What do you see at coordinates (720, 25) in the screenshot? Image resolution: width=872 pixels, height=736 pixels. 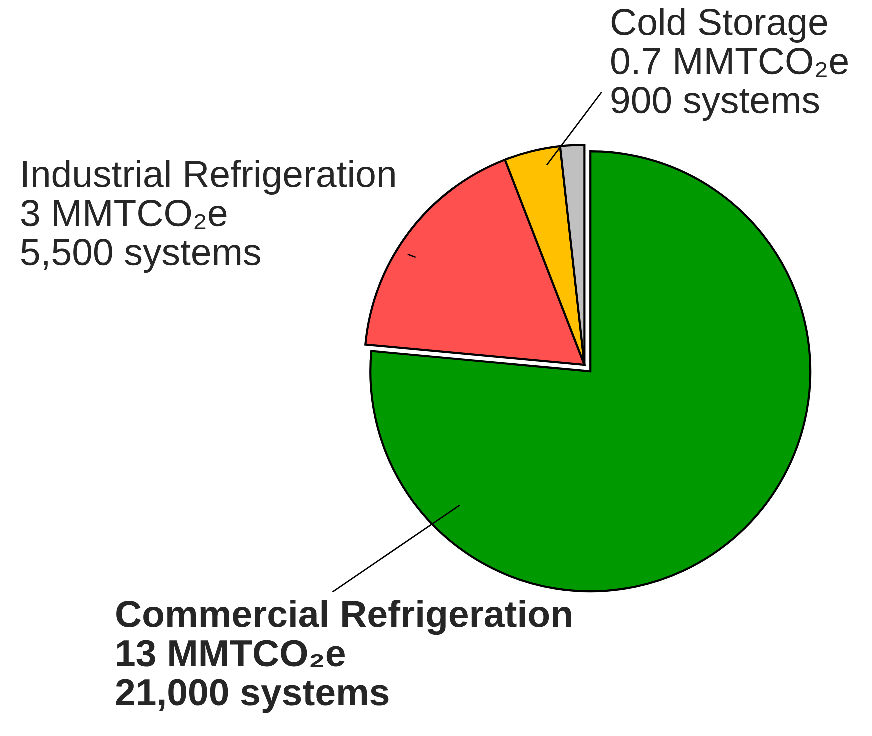 I see `slice-label: Cold Storage` at bounding box center [720, 25].